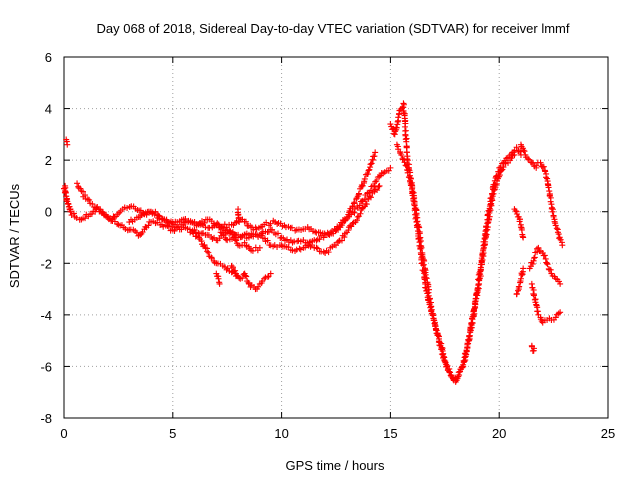 The width and height of the screenshot is (640, 480). What do you see at coordinates (281, 433) in the screenshot?
I see `x-tick-label: 10` at bounding box center [281, 433].